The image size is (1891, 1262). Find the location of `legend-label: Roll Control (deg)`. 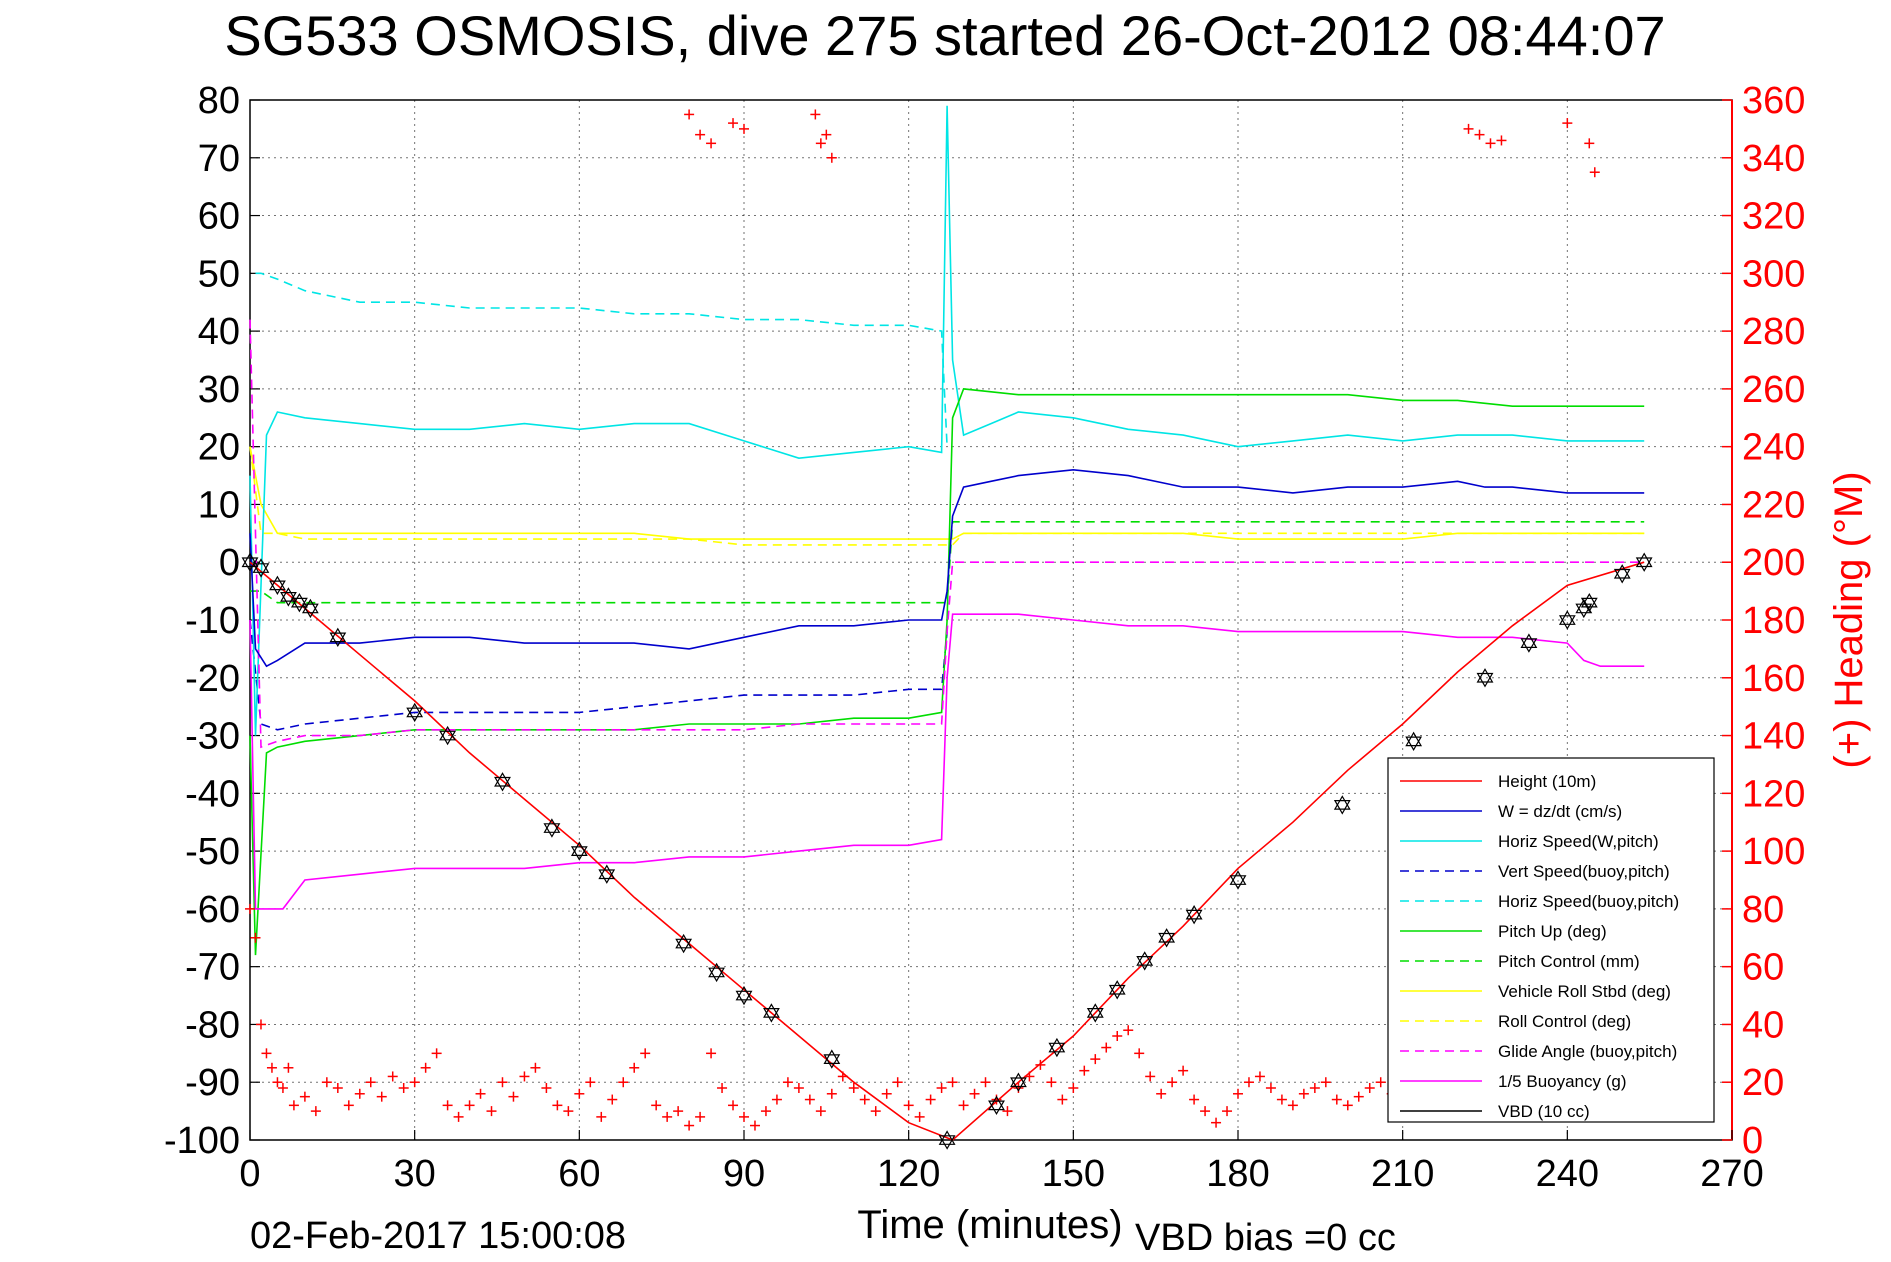

legend-label: Roll Control (deg) is located at coordinates (1564, 1021).